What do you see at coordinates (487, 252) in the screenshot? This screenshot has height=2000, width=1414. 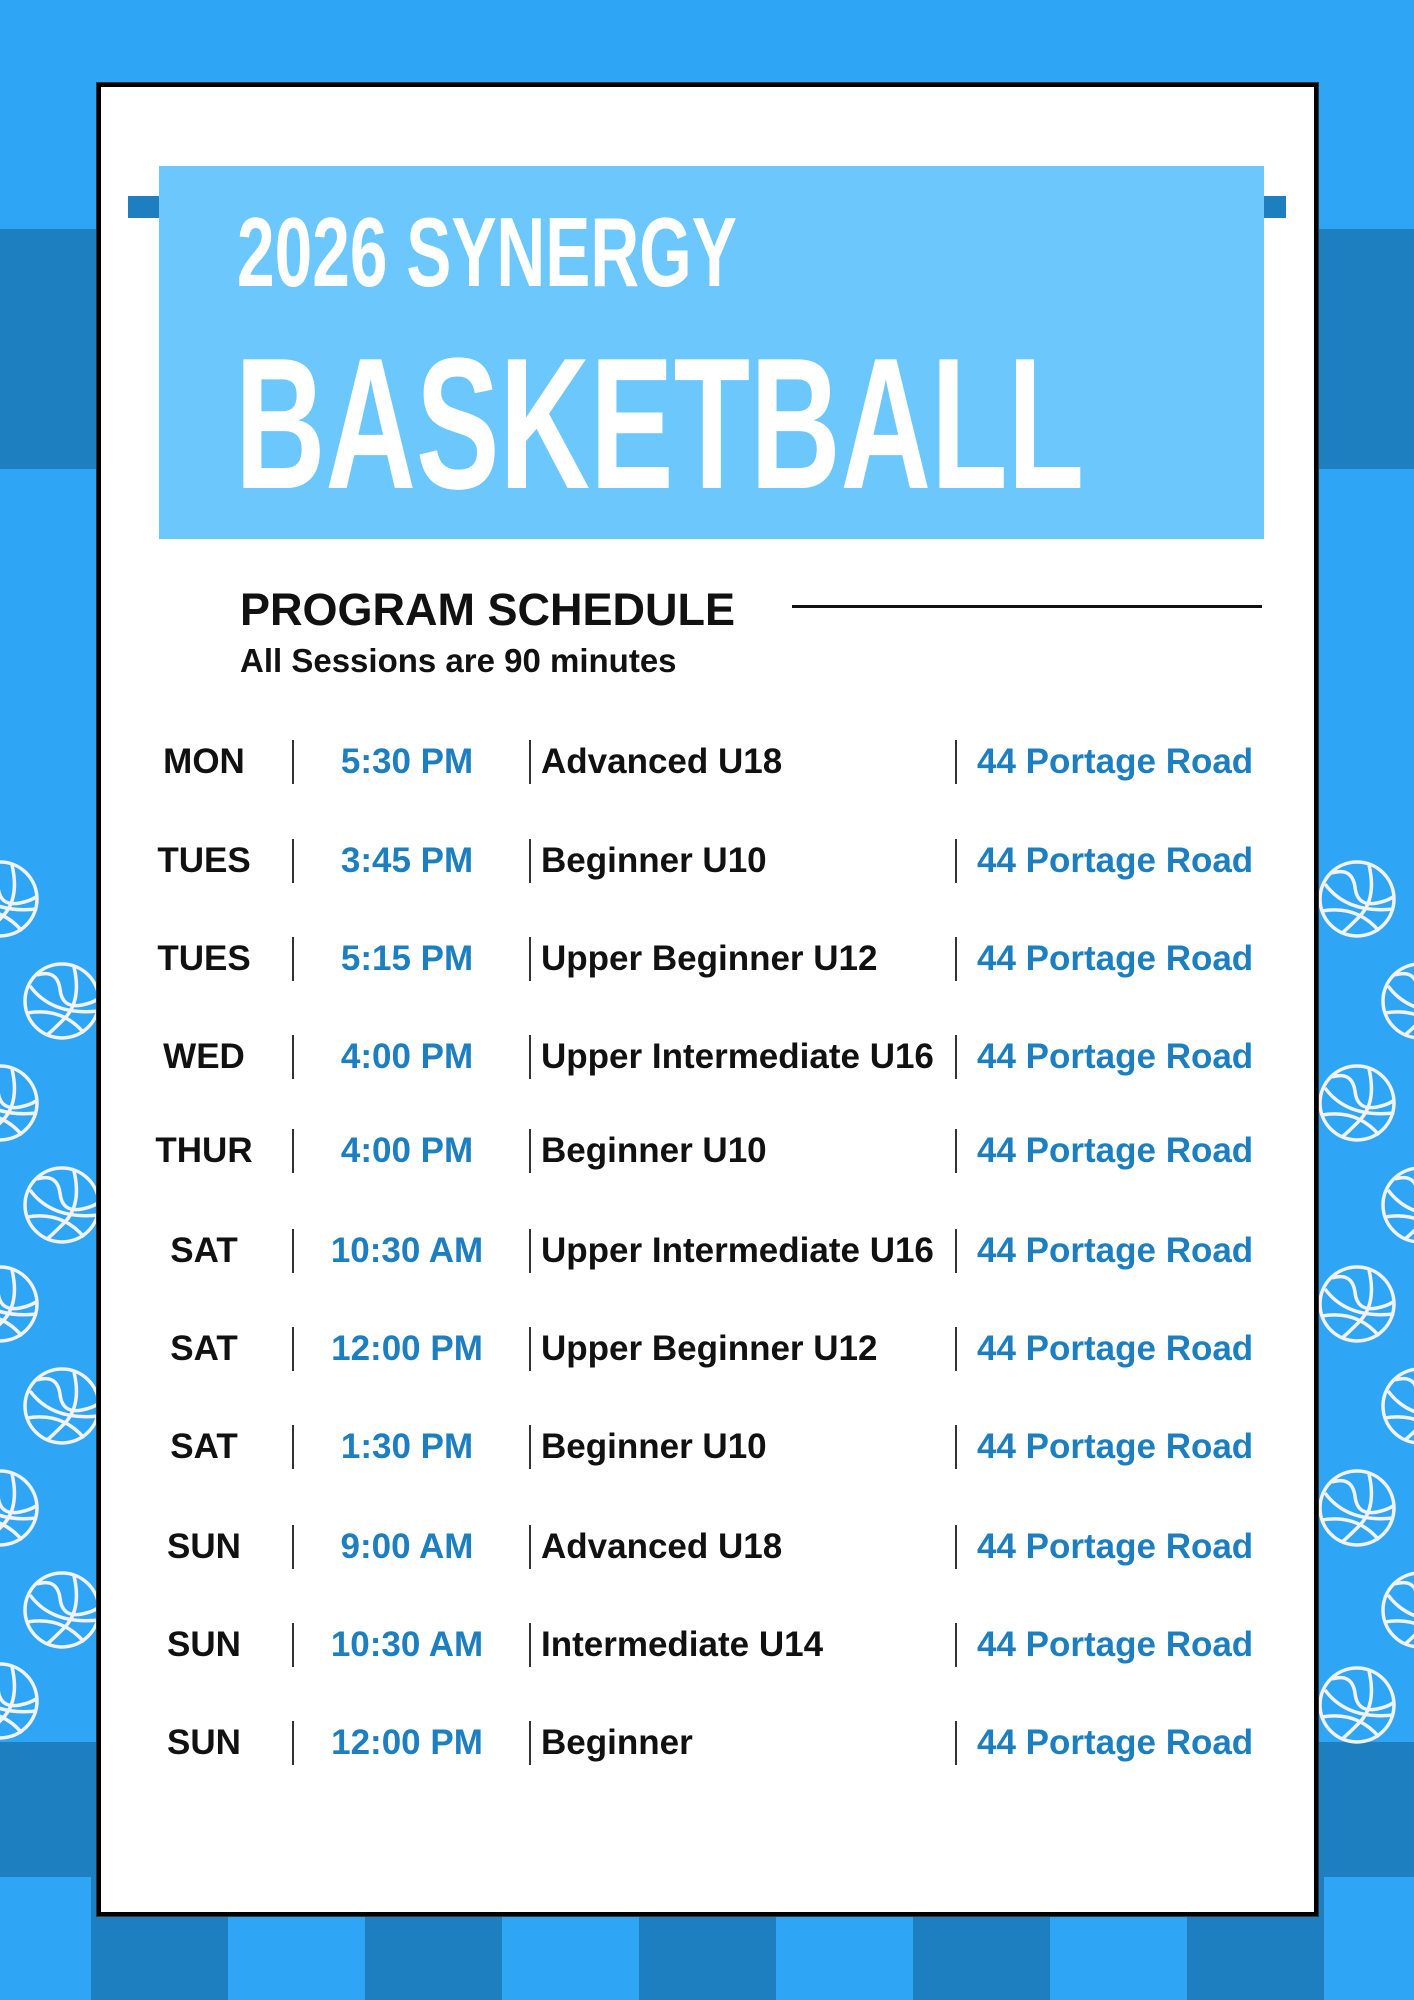 I see `year-line: 2026 SYNERGY` at bounding box center [487, 252].